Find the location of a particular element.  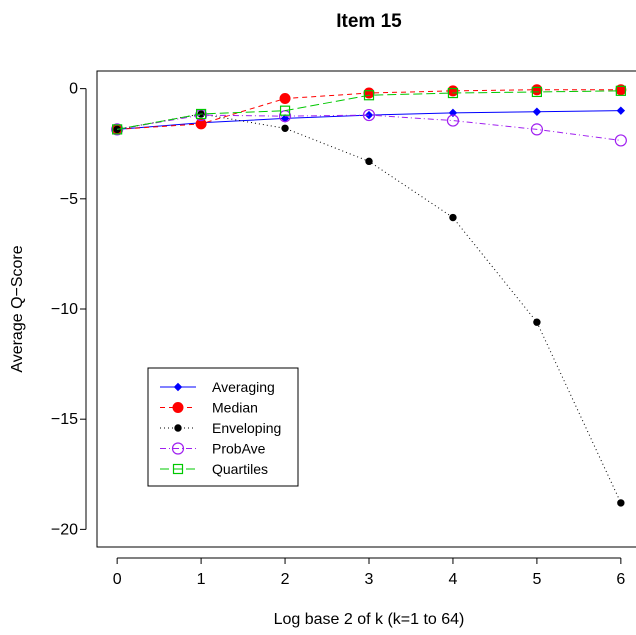

legend-item-averaging: Averaging is located at coordinates (217, 387).